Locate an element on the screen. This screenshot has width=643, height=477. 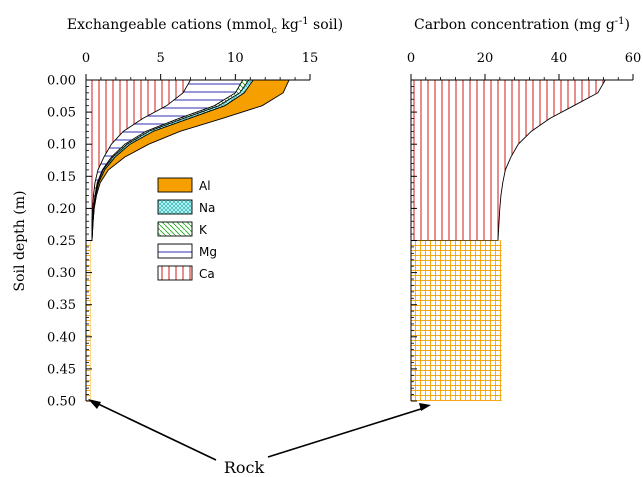
x-tick-label: 60 is located at coordinates (633, 58).